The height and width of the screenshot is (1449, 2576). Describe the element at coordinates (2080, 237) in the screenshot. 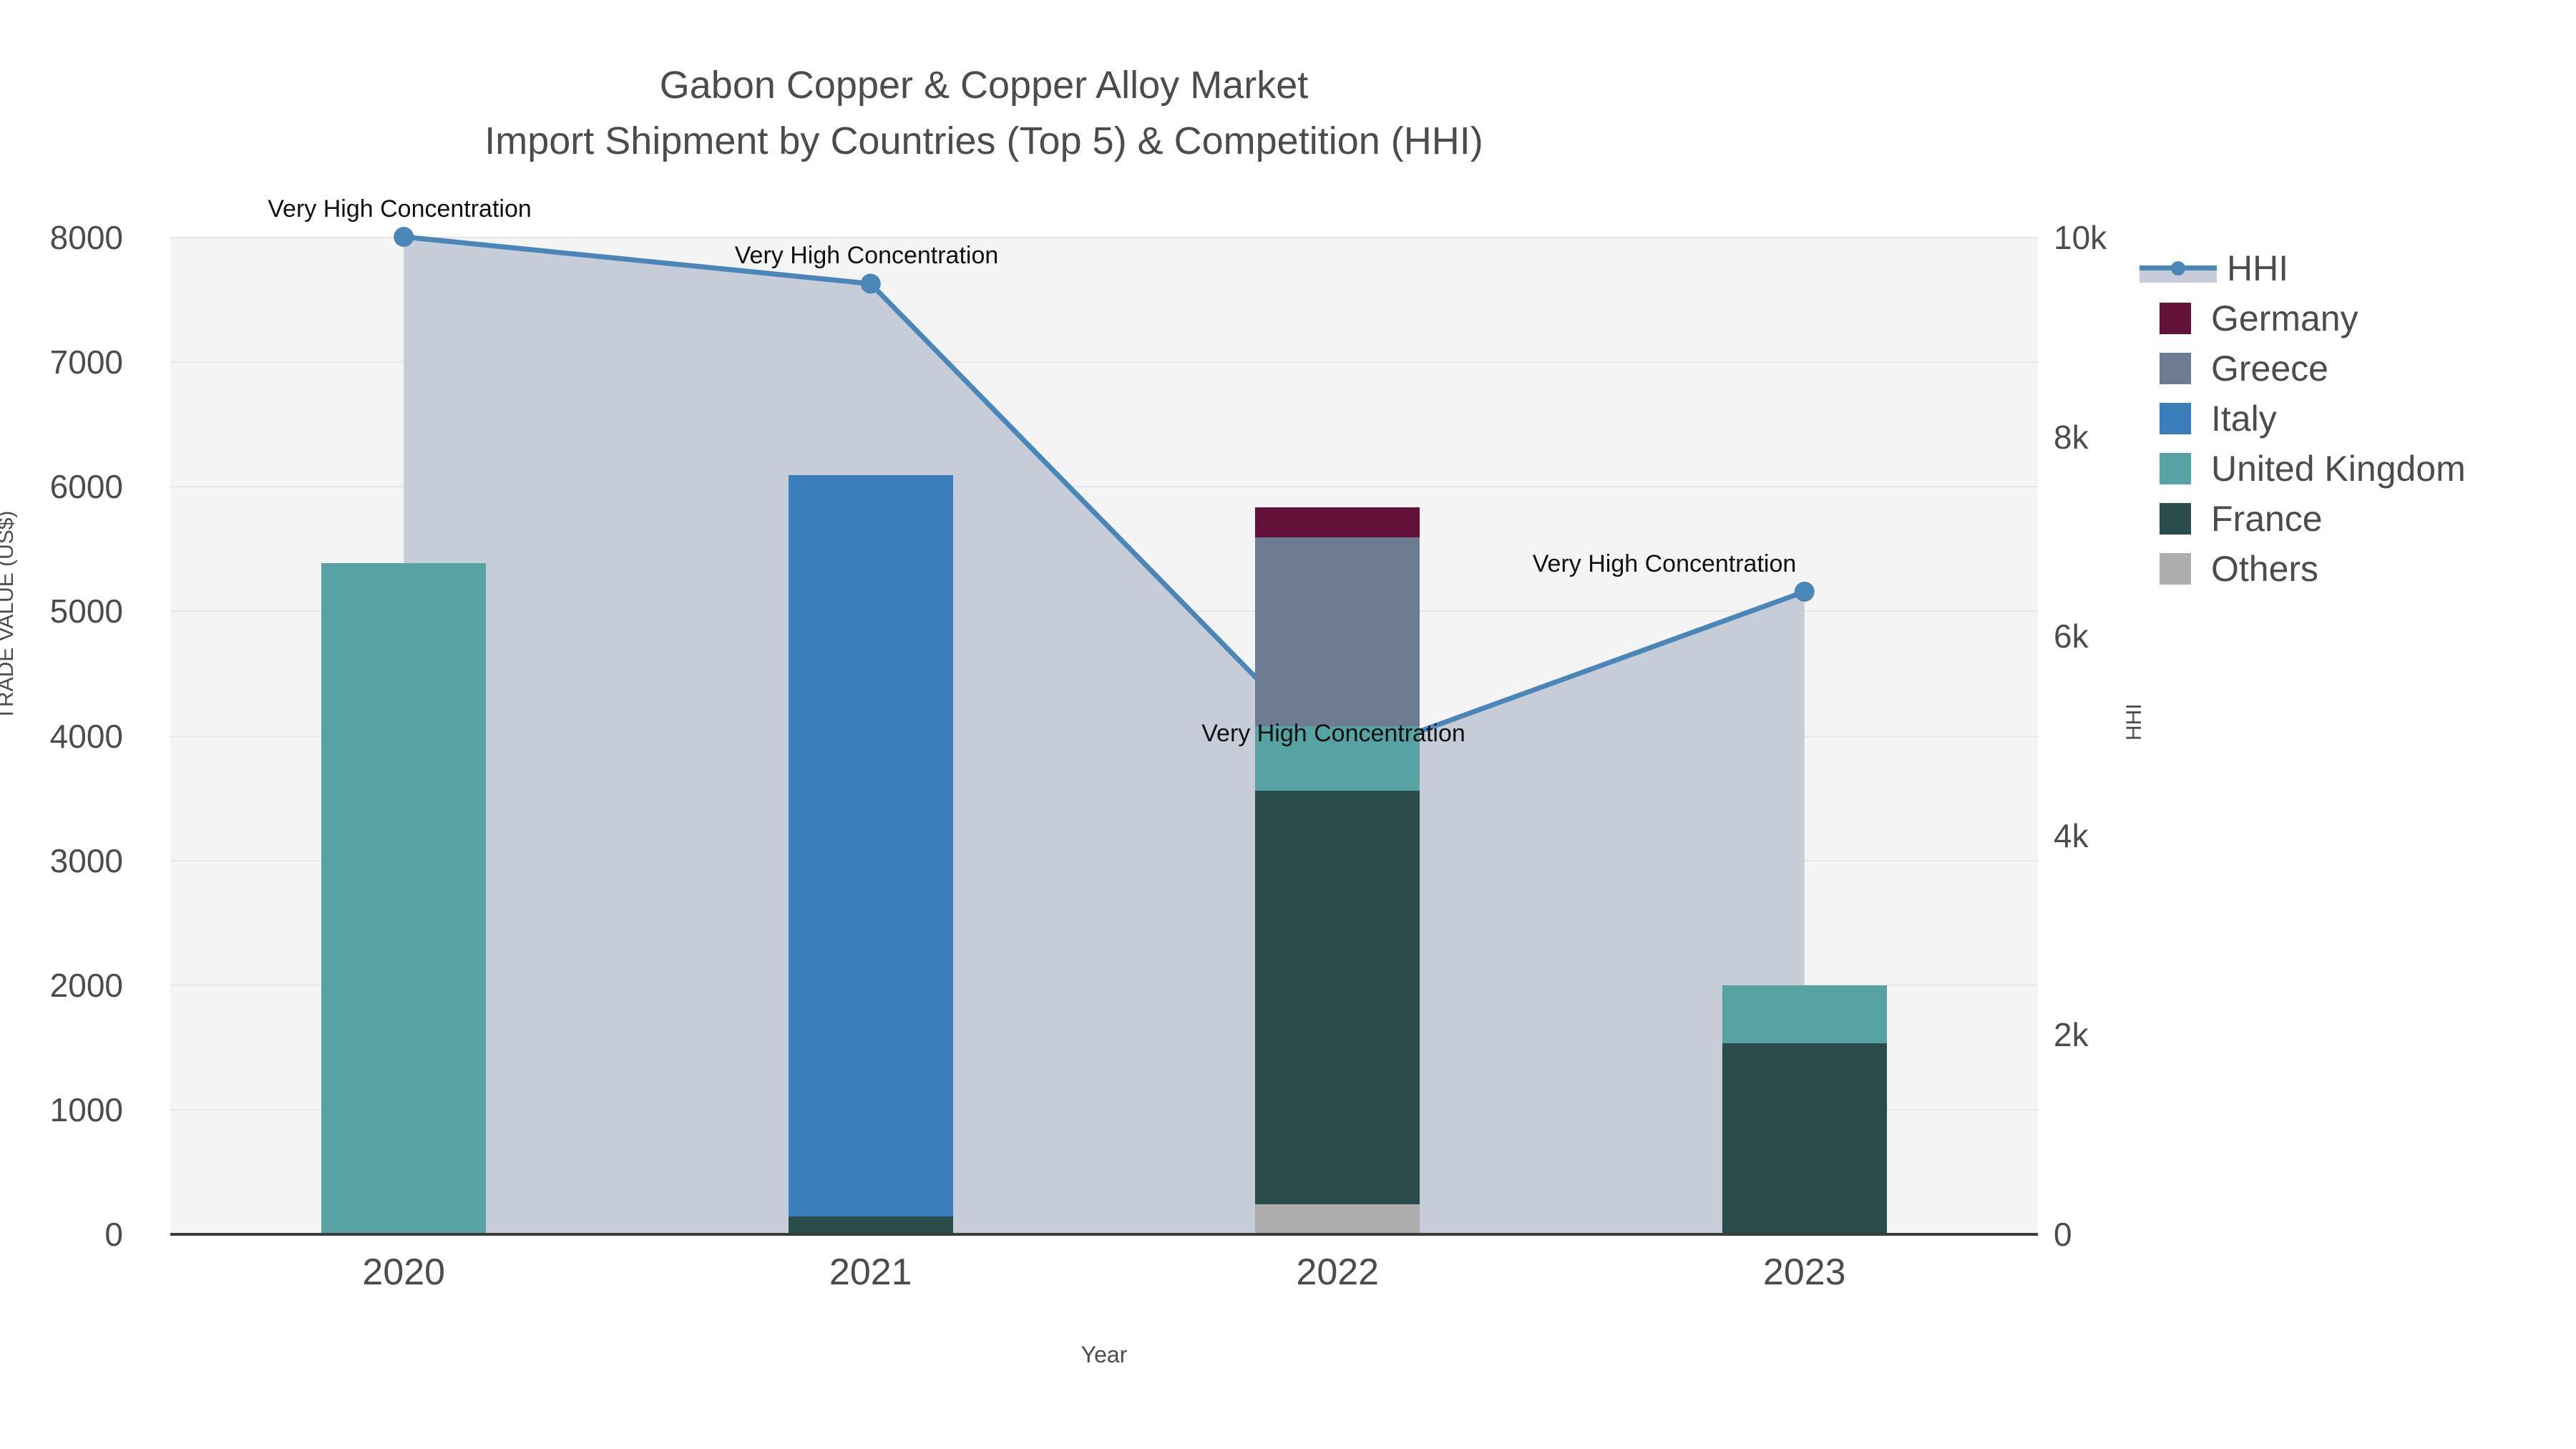

I see `y-axis-right-tick: 10k` at that location.